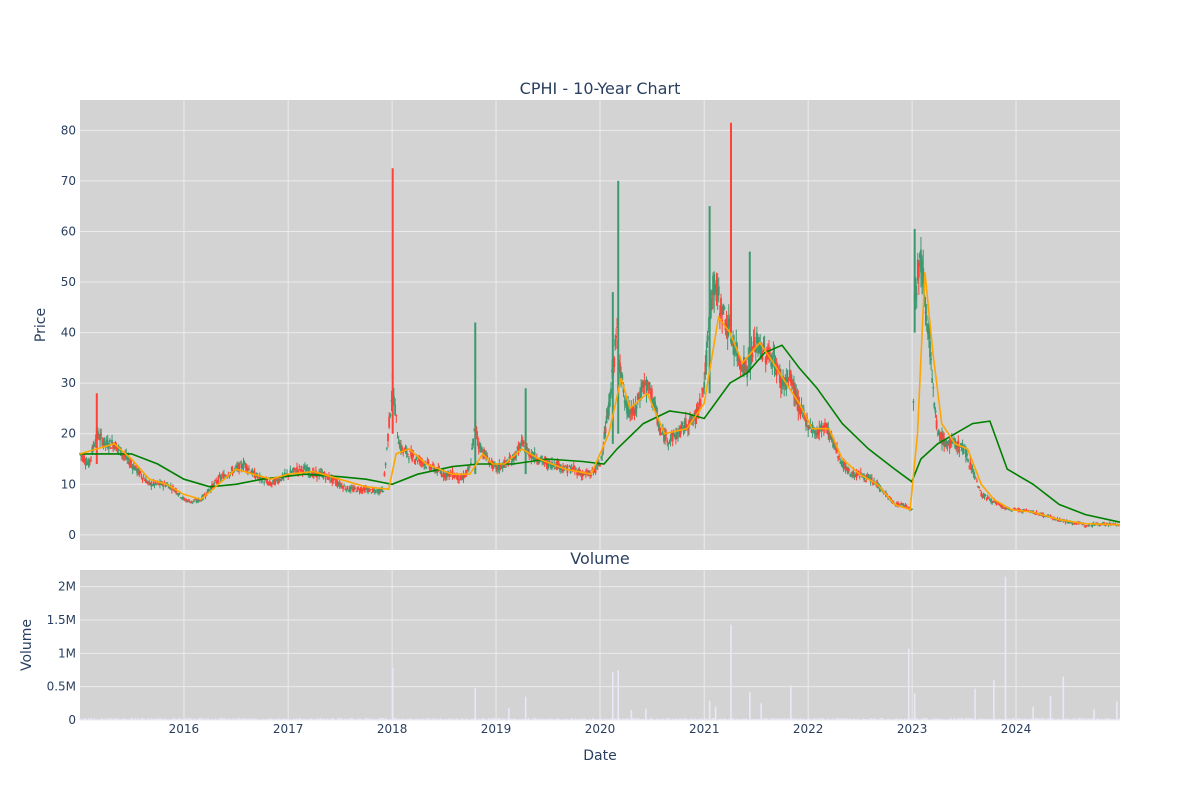  I want to click on price-tick-label: 70, so click(68, 181).